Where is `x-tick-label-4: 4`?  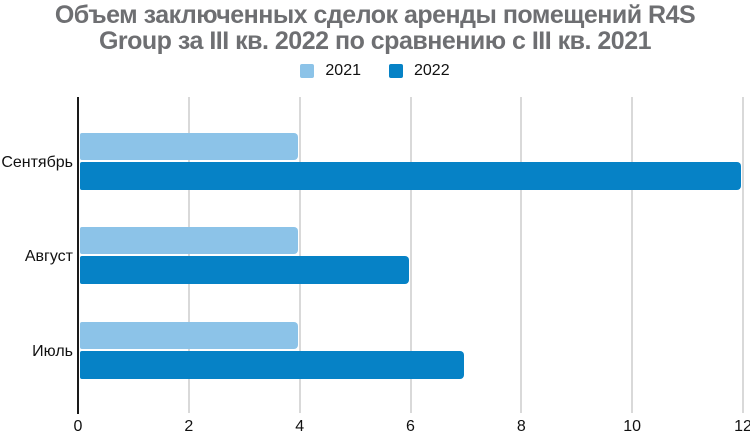 x-tick-label-4: 4 is located at coordinates (300, 426).